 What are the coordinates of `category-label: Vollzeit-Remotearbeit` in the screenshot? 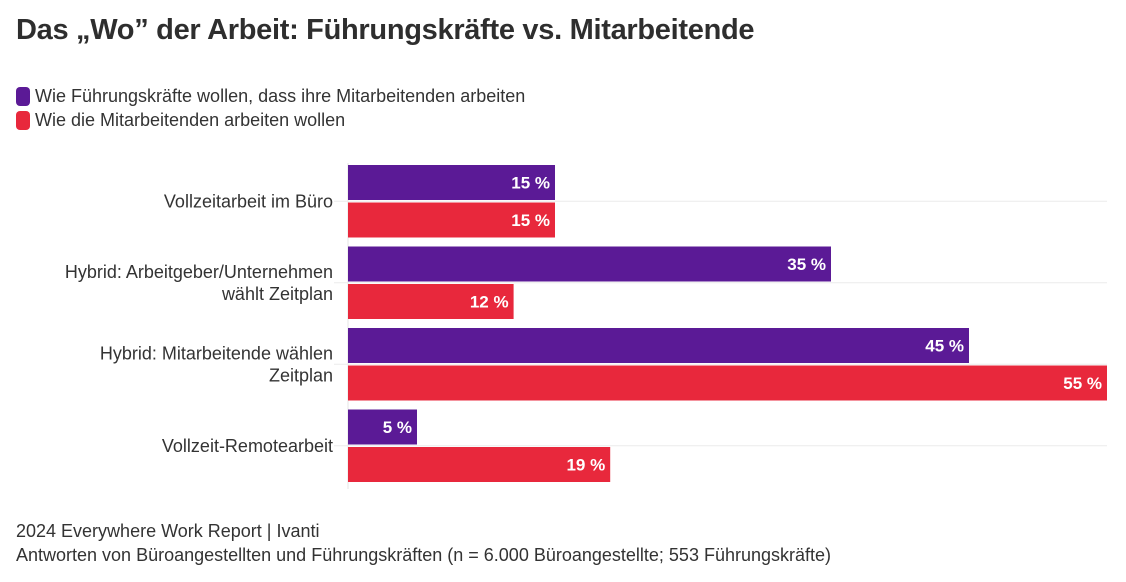 It's located at (247, 446).